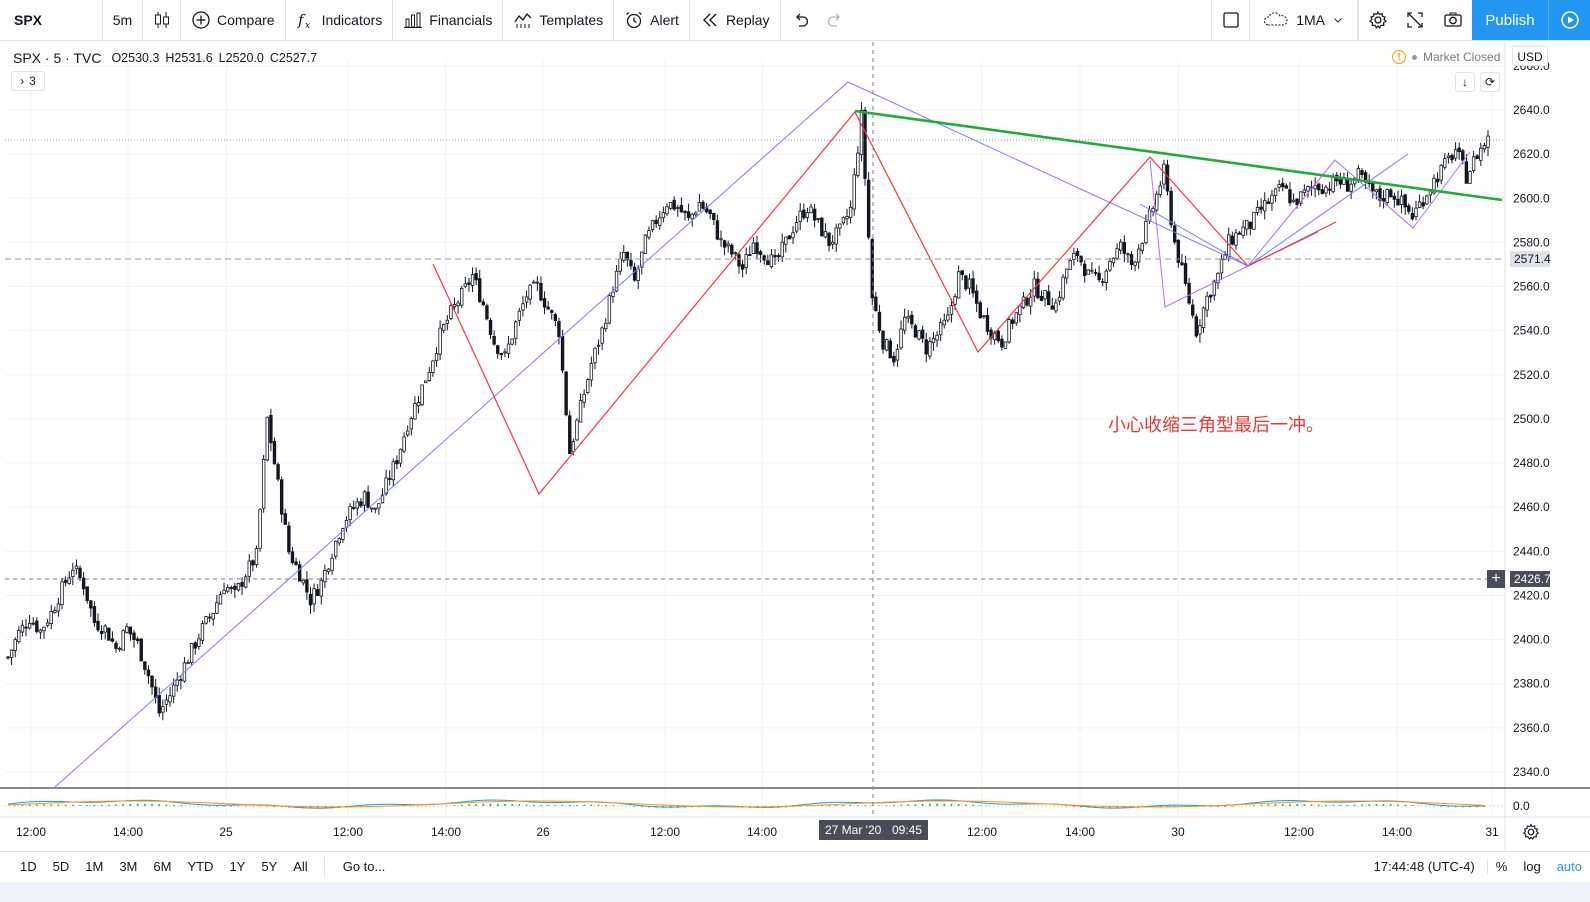  Describe the element at coordinates (1338, 20) in the screenshot. I see `chevron-down-icon` at that location.